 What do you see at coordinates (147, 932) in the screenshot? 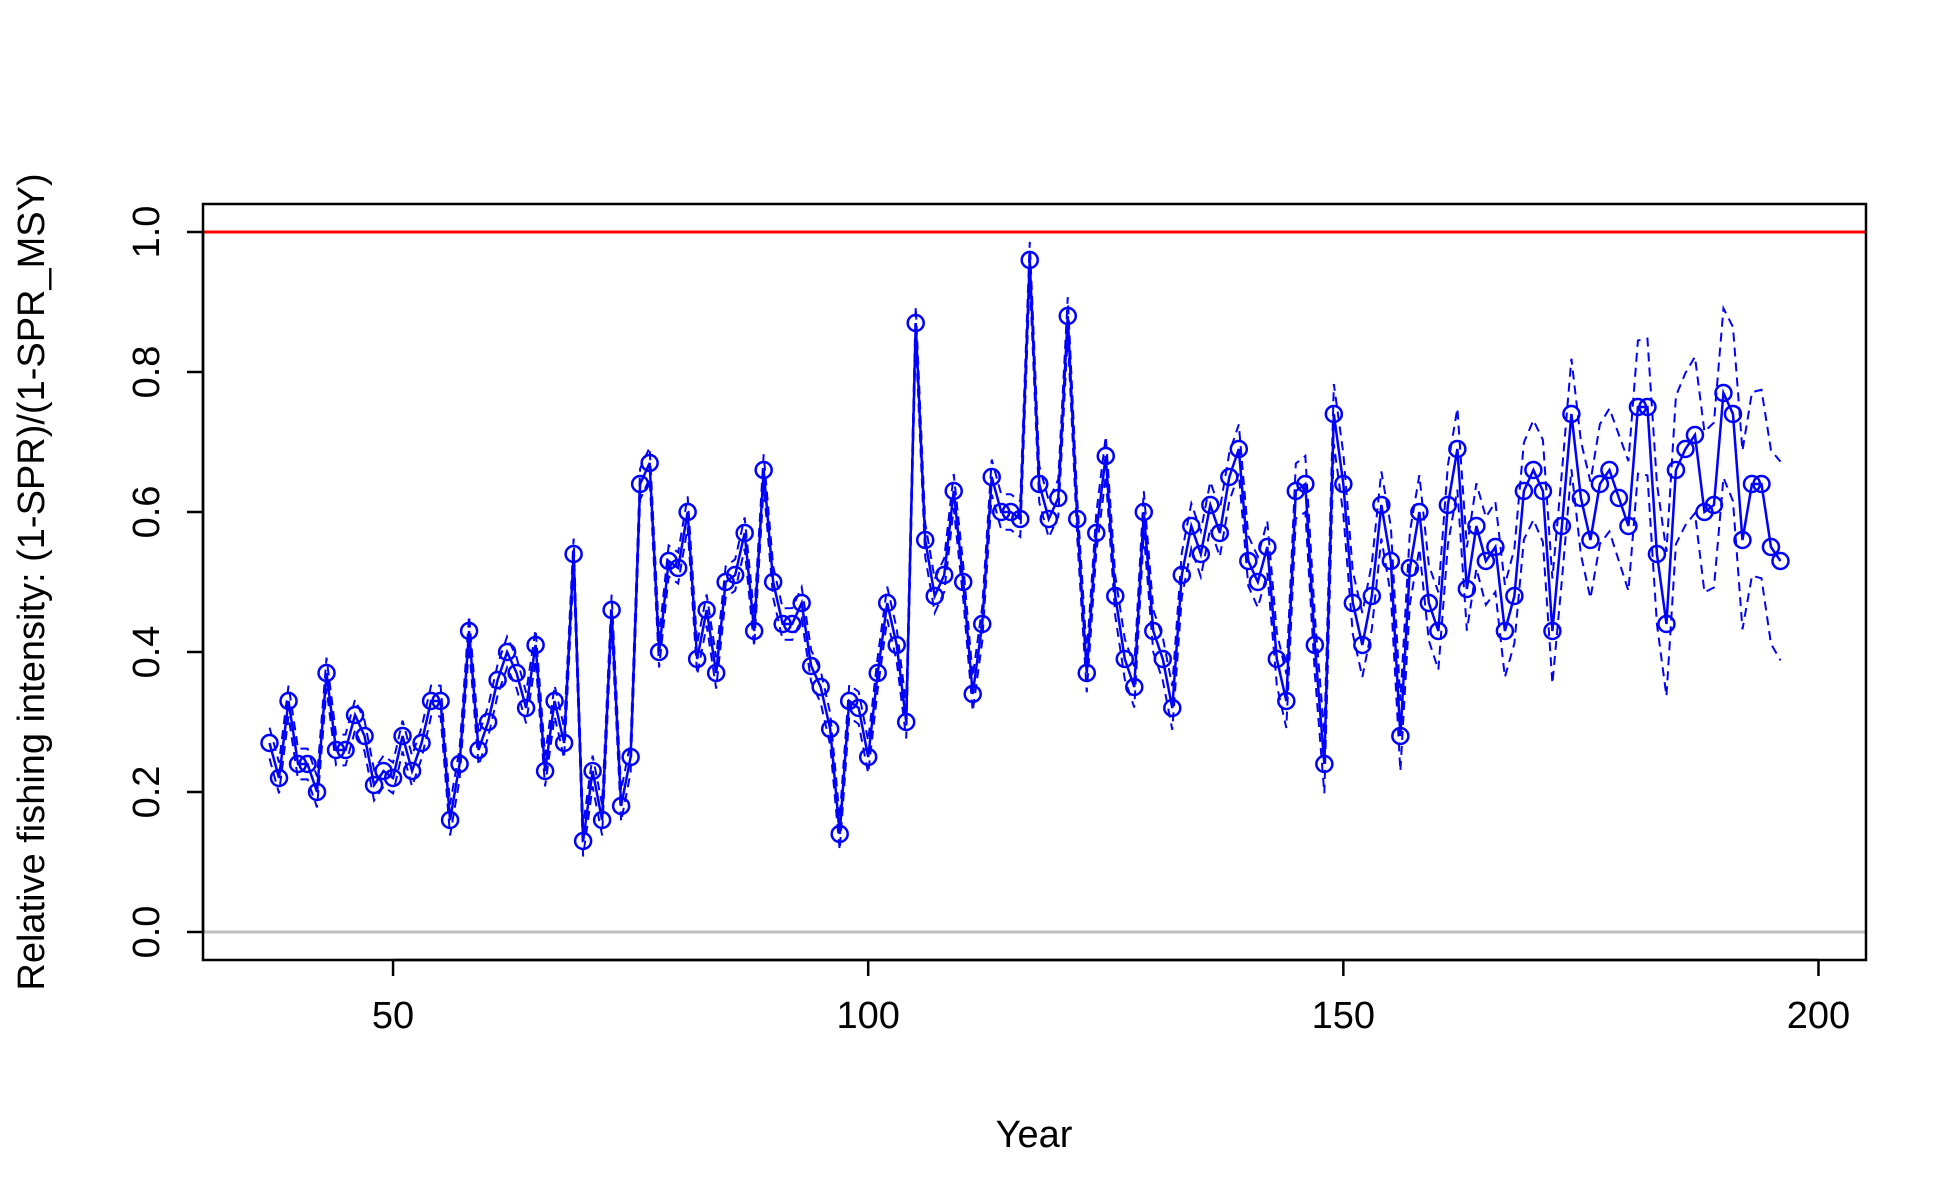
I see `y-tick-label: 0.0` at bounding box center [147, 932].